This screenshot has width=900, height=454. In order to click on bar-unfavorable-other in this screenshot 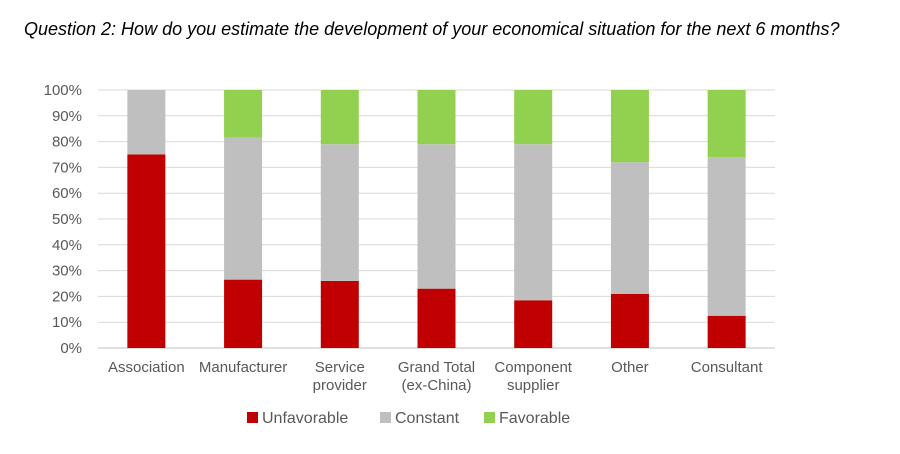, I will do `click(629, 320)`.